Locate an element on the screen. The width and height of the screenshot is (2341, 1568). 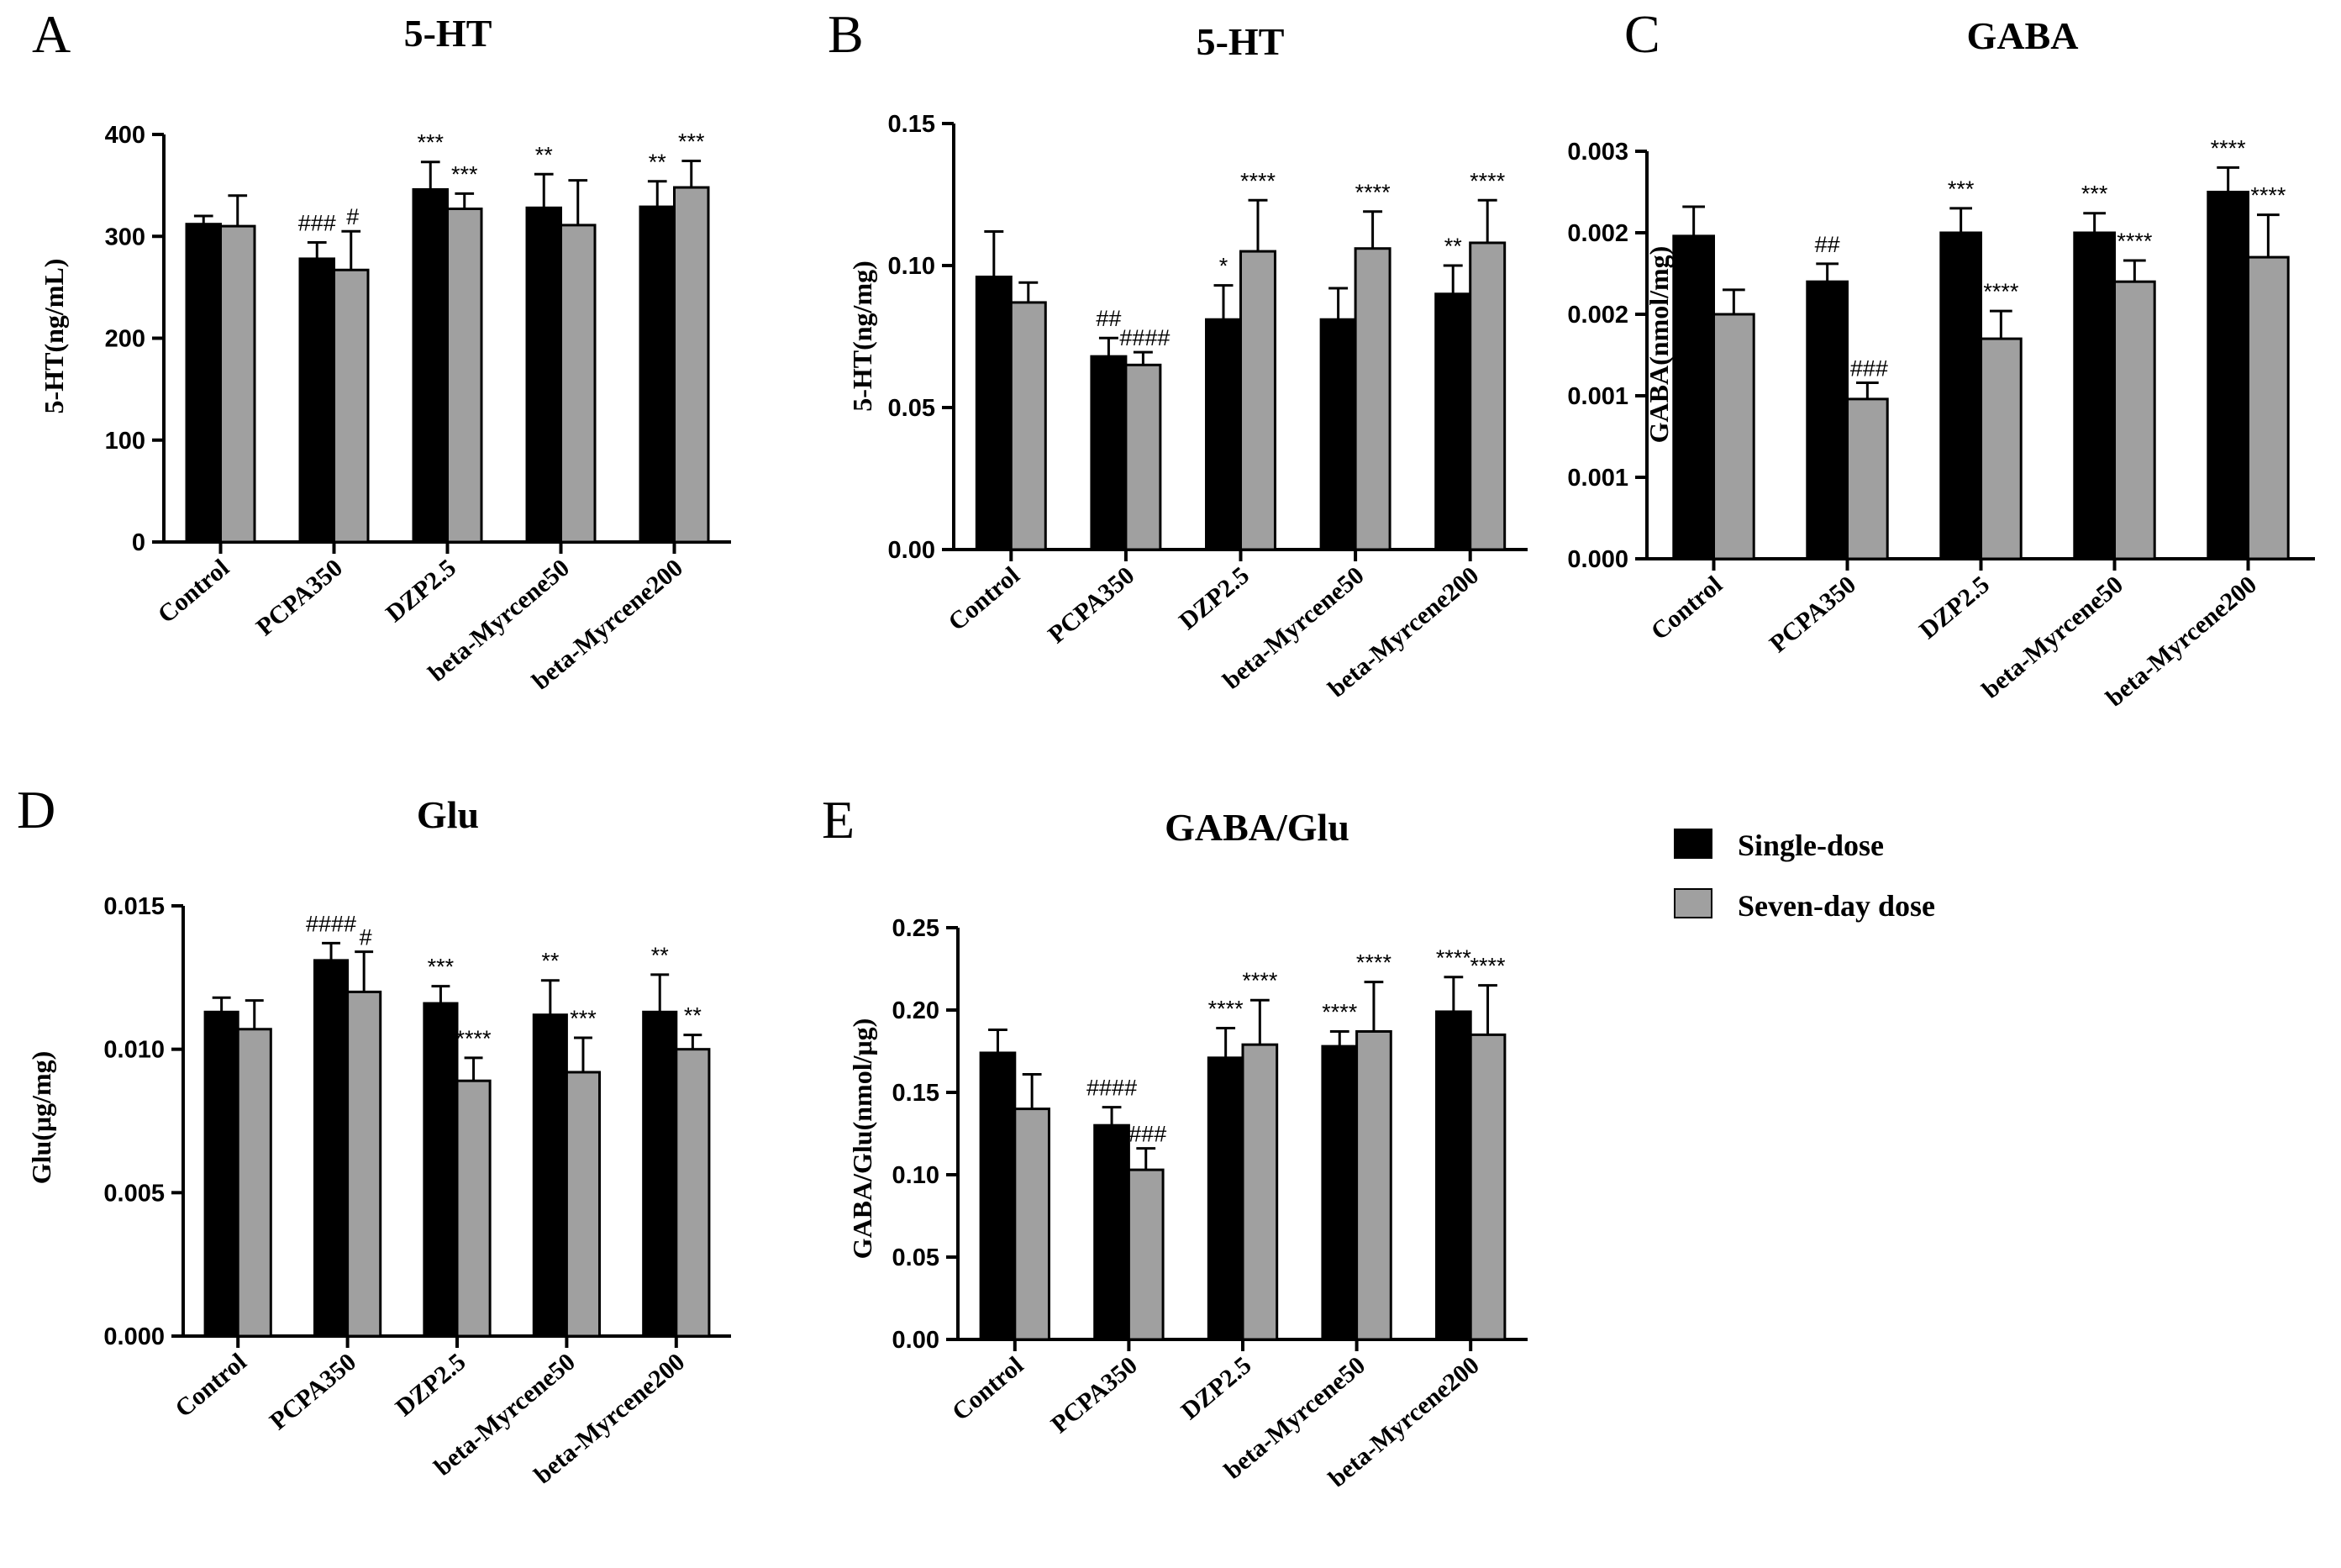
bar-a-control-single-dose is located at coordinates (203, 384).